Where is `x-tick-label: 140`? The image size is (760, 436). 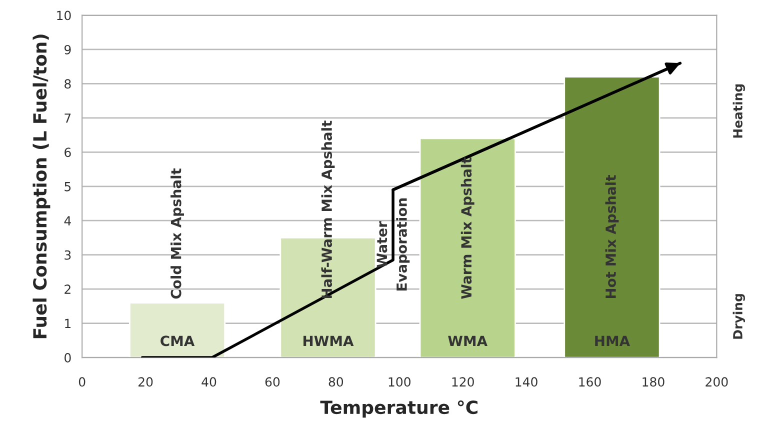
x-tick-label: 140 is located at coordinates (527, 382).